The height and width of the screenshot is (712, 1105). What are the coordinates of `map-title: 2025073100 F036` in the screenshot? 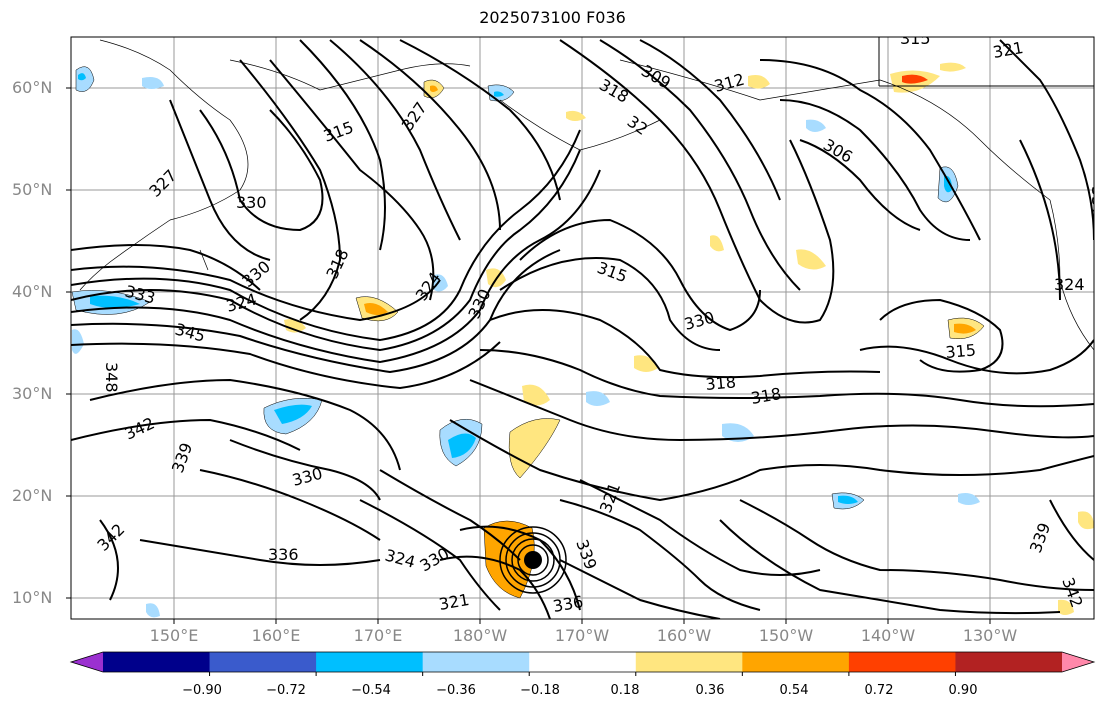 It's located at (552, 17).